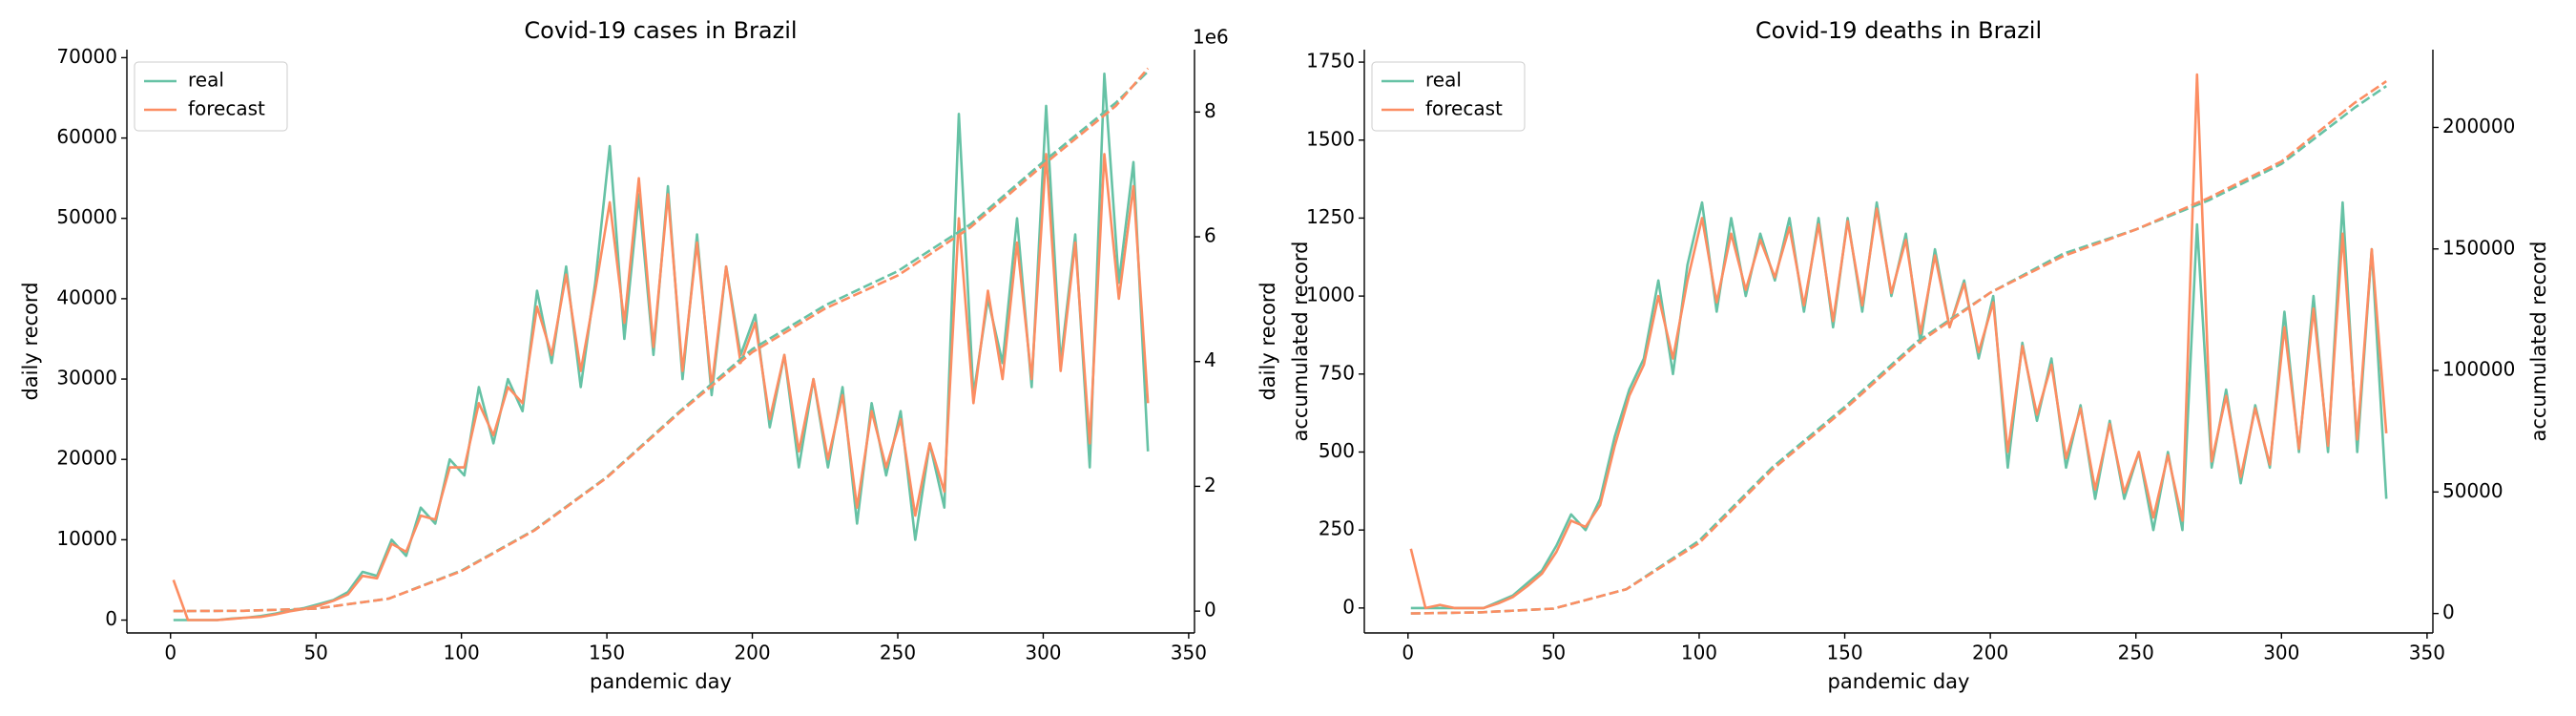 The height and width of the screenshot is (716, 2576). I want to click on y-tick-label: 250, so click(1337, 528).